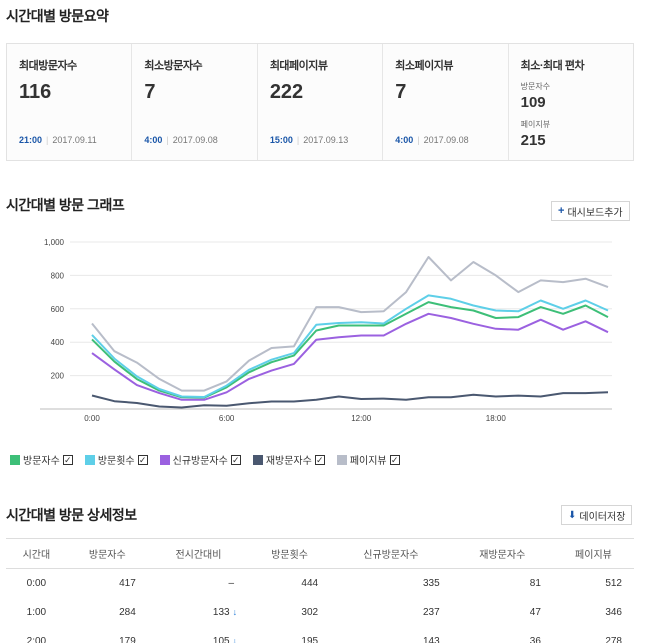 The width and height of the screenshot is (646, 643). What do you see at coordinates (31, 140) in the screenshot?
I see `card-hour: 21:00` at bounding box center [31, 140].